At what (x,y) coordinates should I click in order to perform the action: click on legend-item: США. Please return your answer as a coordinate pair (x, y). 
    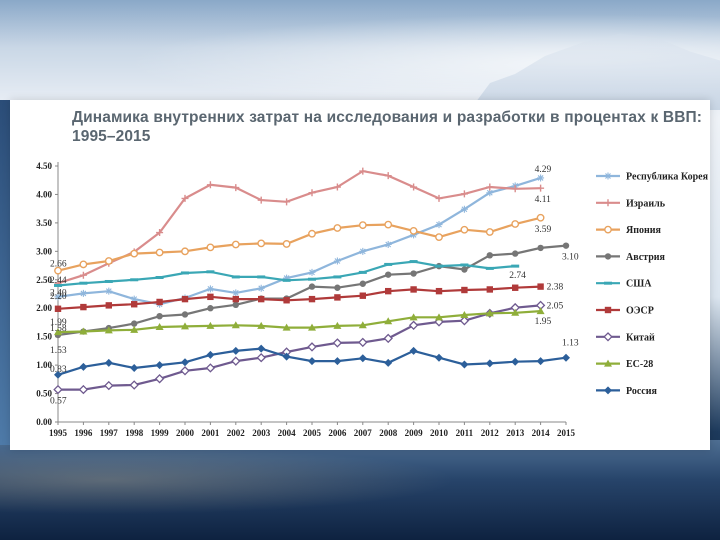
    Looking at the image, I should click on (624, 284).